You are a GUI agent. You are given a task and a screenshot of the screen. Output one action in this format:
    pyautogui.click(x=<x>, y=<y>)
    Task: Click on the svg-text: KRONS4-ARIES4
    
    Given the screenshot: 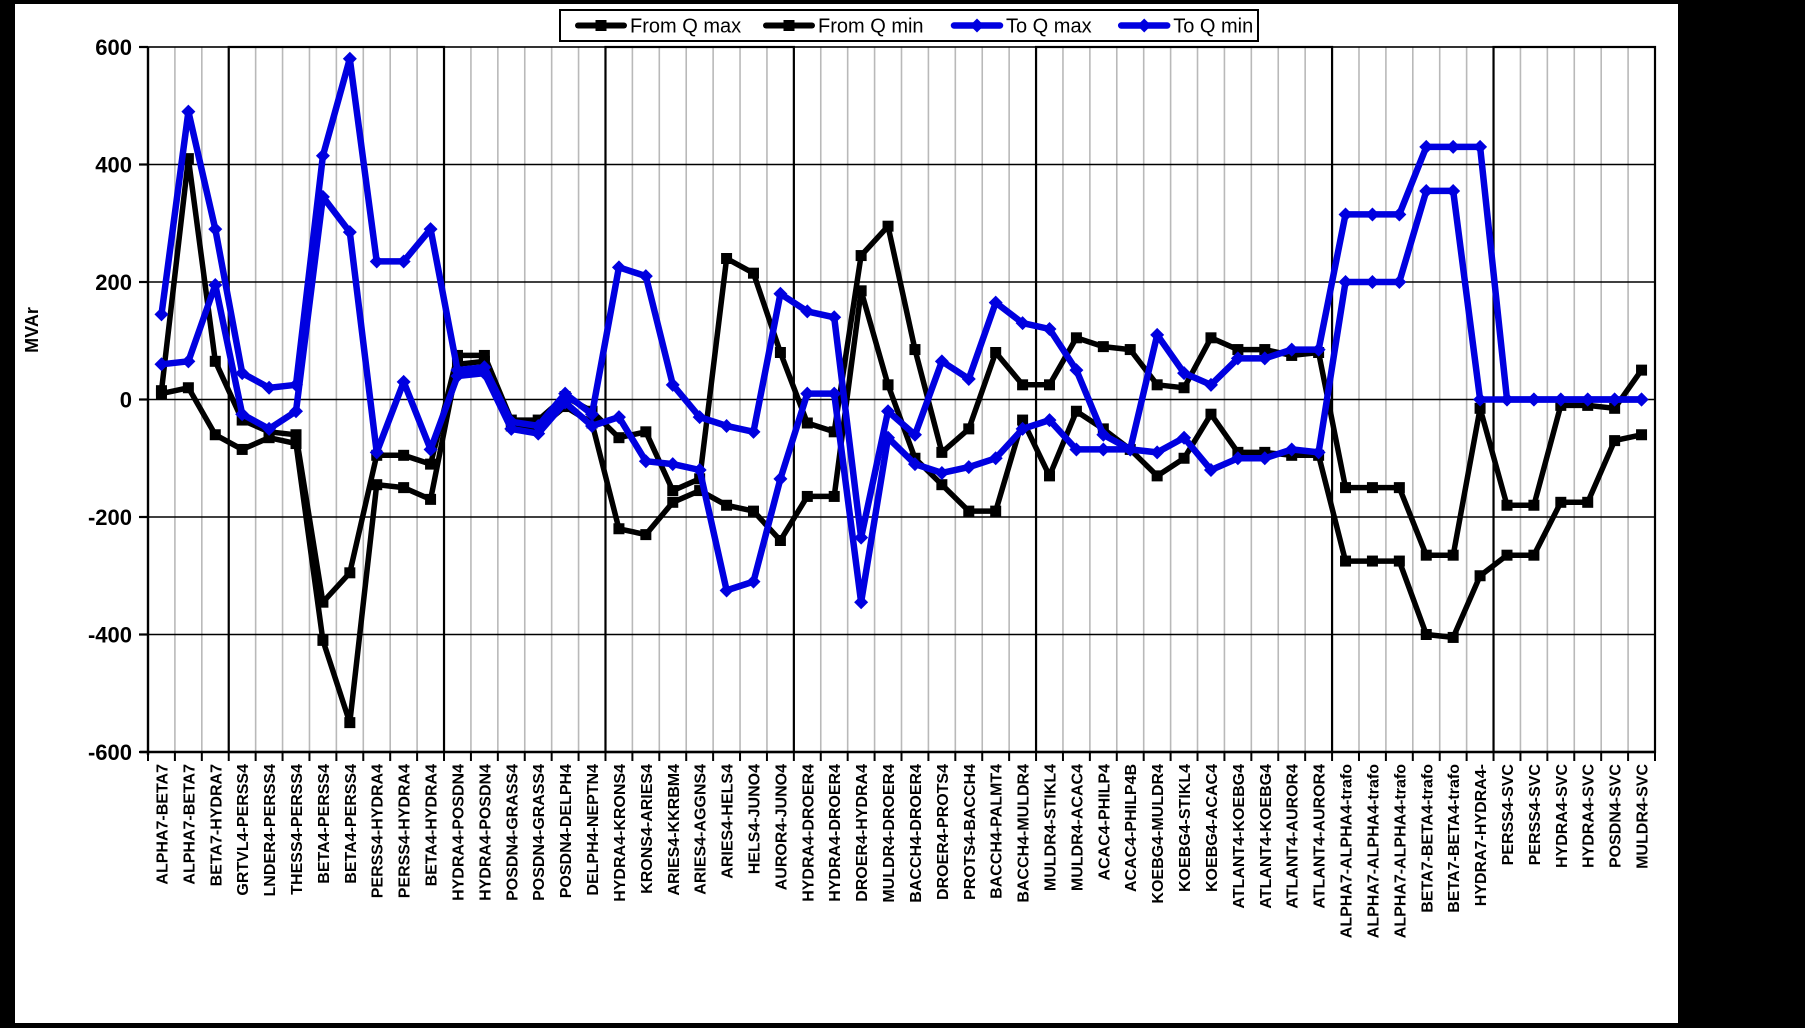 What is the action you would take?
    pyautogui.click(x=647, y=829)
    